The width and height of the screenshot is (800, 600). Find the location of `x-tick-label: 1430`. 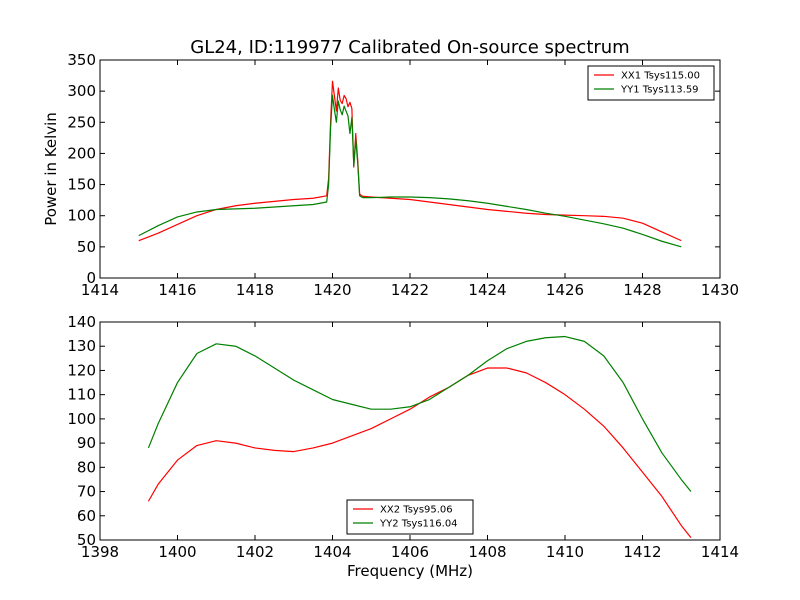

x-tick-label: 1430 is located at coordinates (720, 290).